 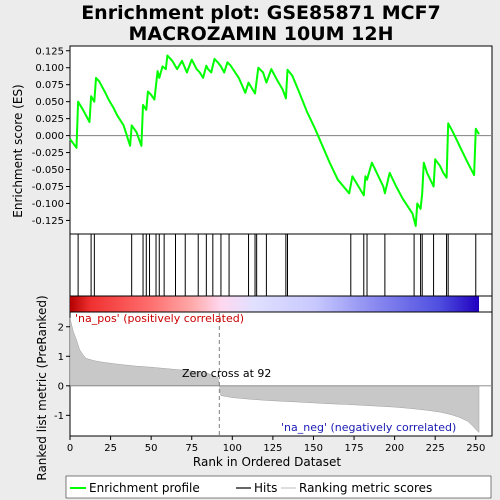 What do you see at coordinates (49, 85) in the screenshot?
I see `es-y-tick-label: 0.075` at bounding box center [49, 85].